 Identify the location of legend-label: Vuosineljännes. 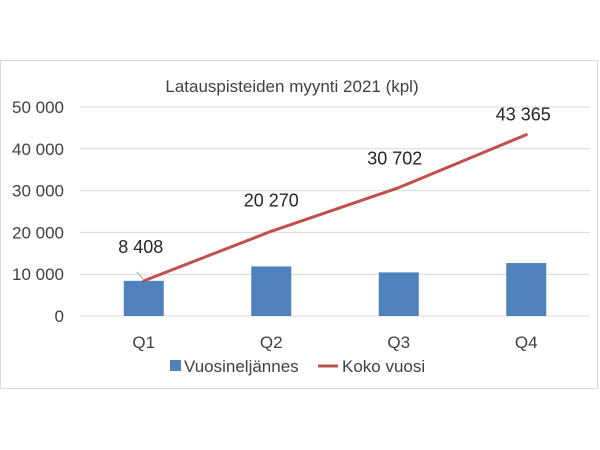
(241, 366).